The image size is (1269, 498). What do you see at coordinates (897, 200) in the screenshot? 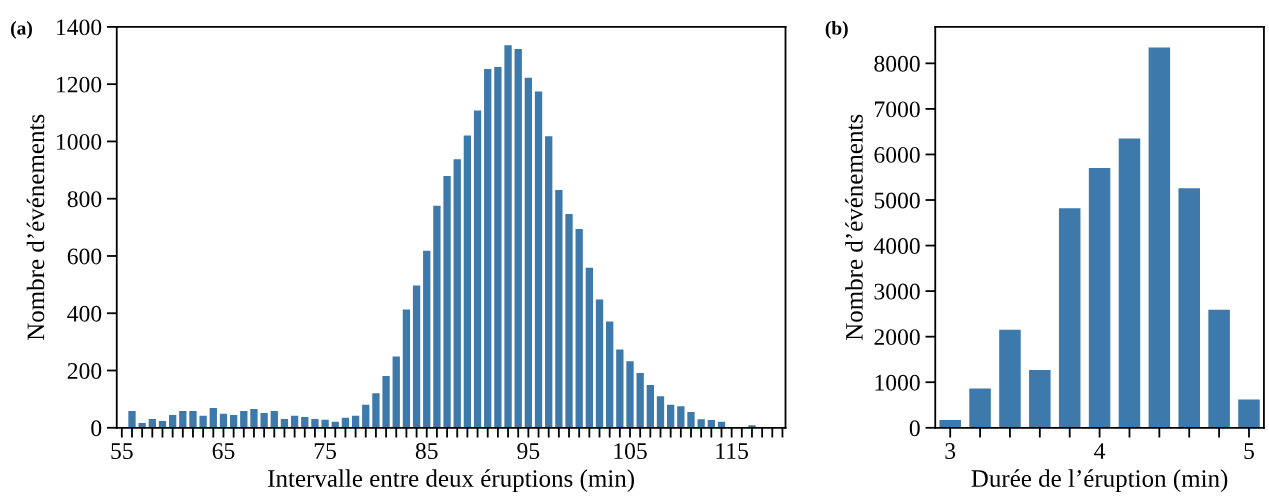
I see `y-tick-label: 5000` at bounding box center [897, 200].